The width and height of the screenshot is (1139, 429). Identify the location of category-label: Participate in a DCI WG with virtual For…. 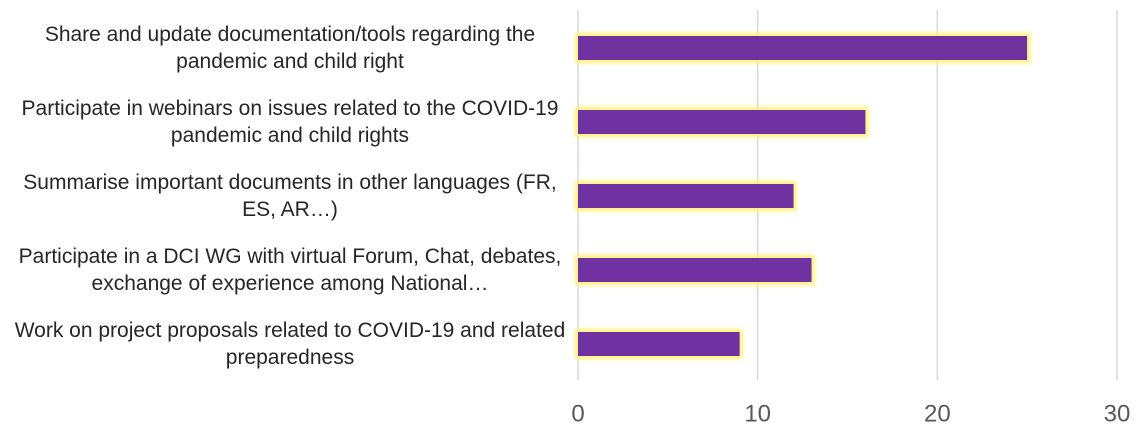
(290, 270).